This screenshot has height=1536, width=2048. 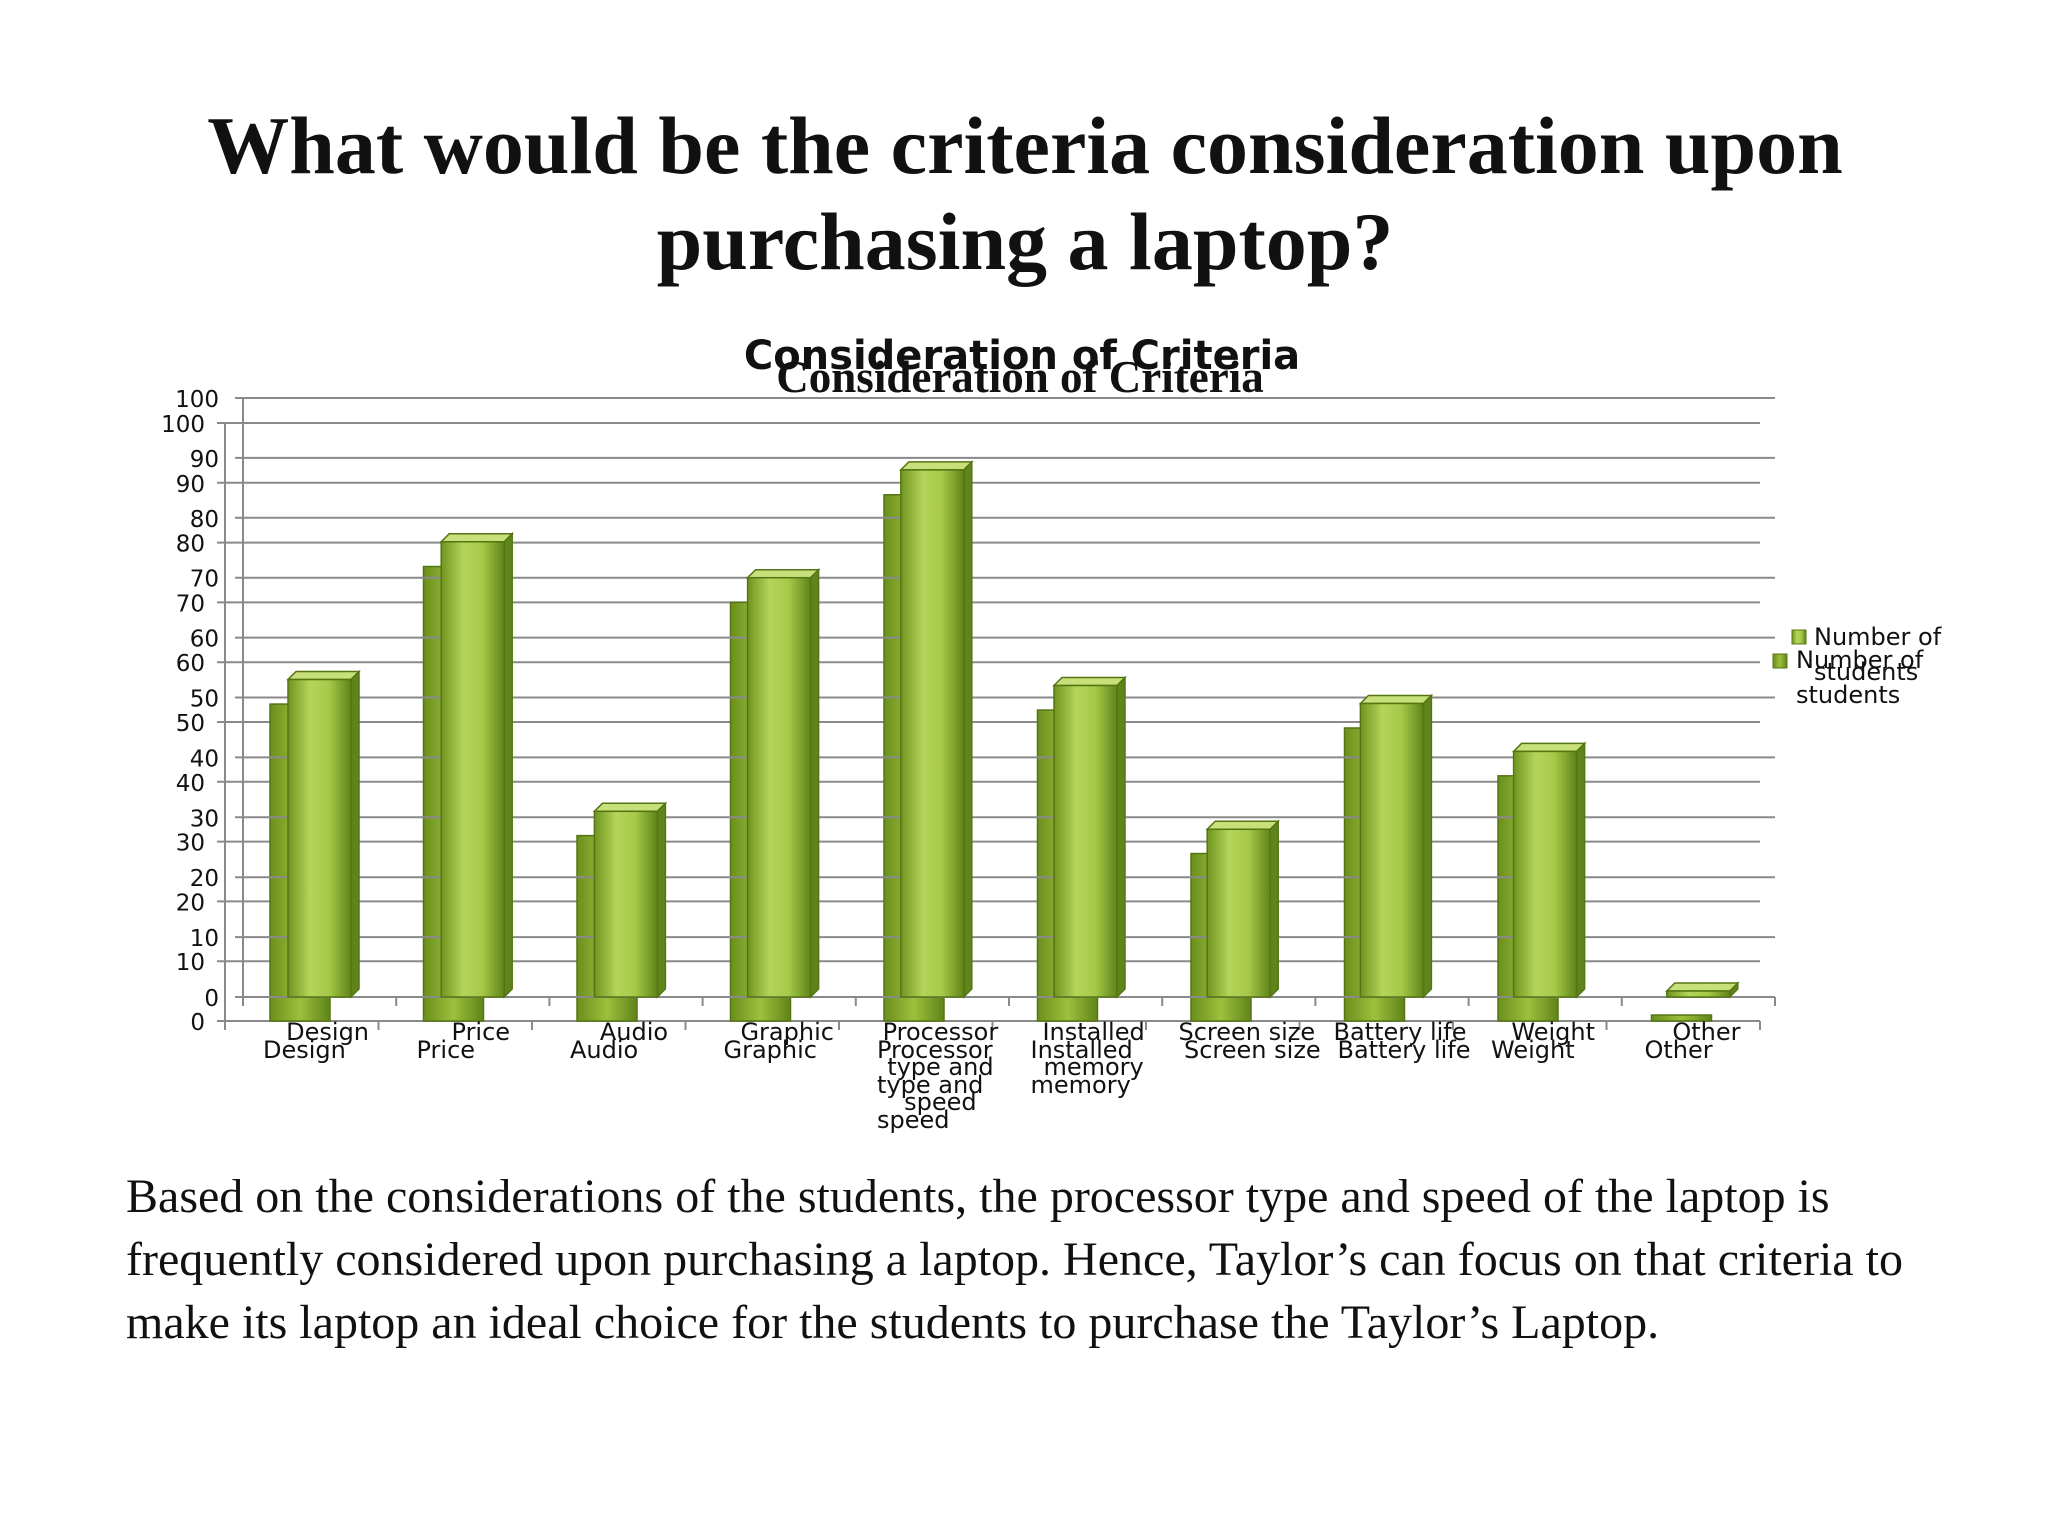 What do you see at coordinates (1093, 1067) in the screenshot?
I see `x-tick-label: memory` at bounding box center [1093, 1067].